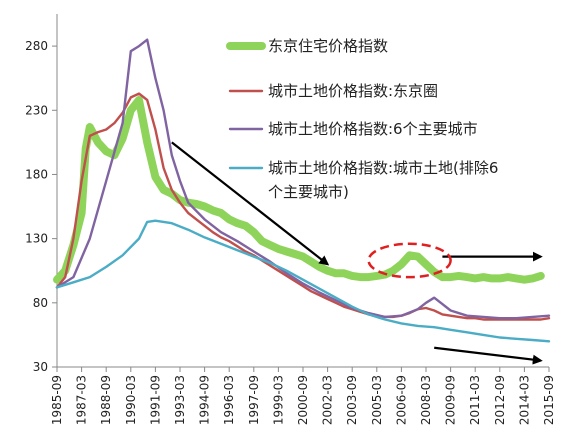 The width and height of the screenshot is (576, 448). Describe the element at coordinates (36, 46) in the screenshot. I see `y-tick-label: 280` at that location.